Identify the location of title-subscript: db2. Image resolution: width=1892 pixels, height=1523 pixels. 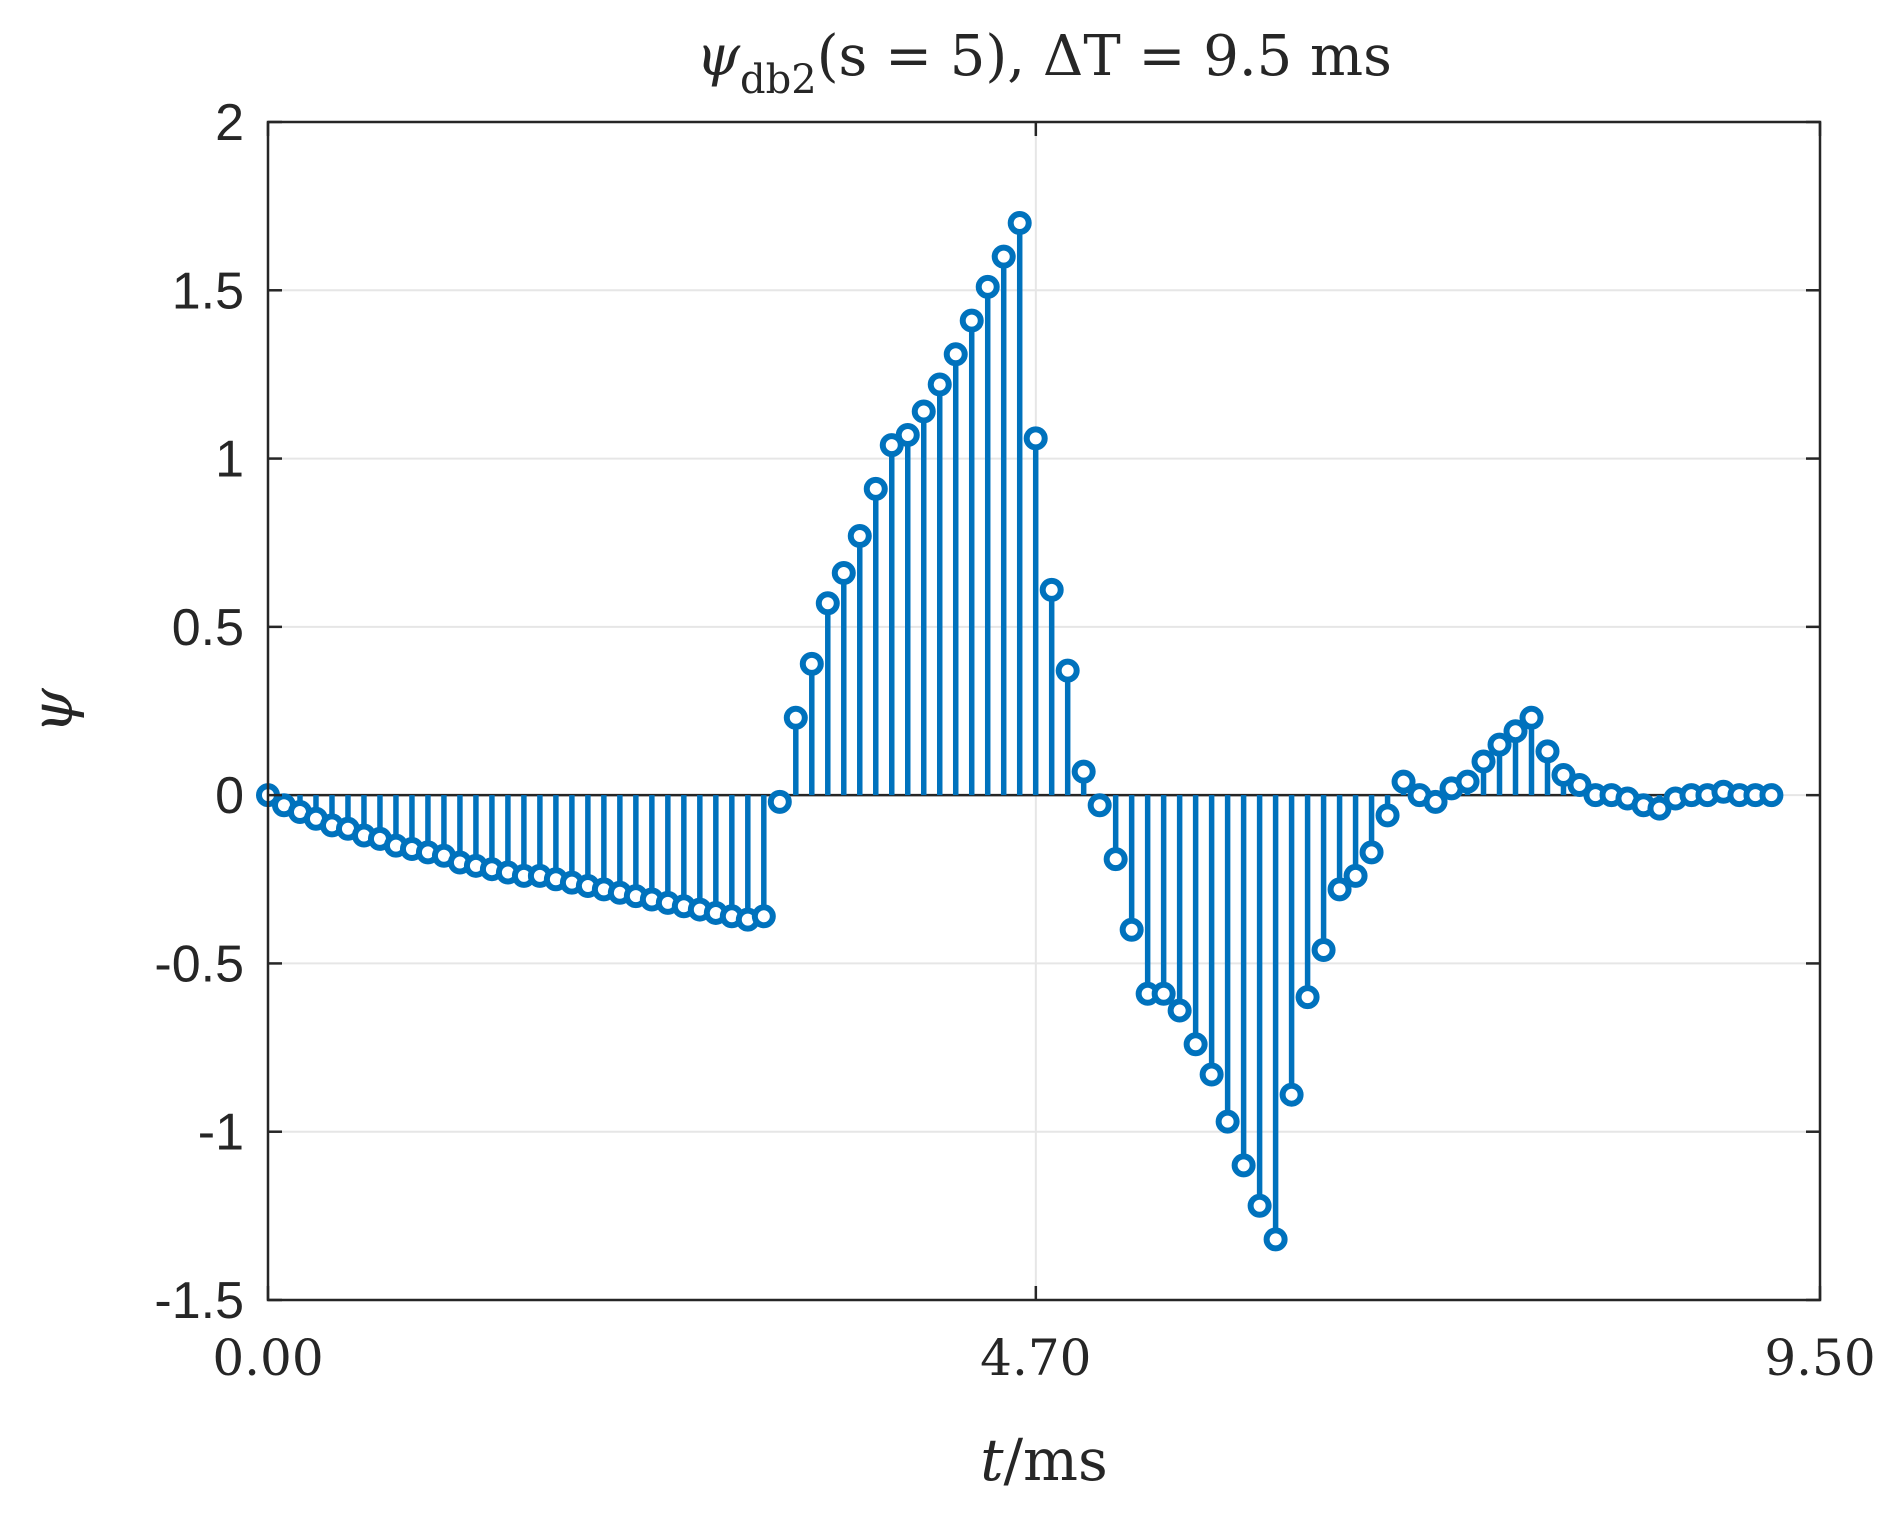
(778, 80).